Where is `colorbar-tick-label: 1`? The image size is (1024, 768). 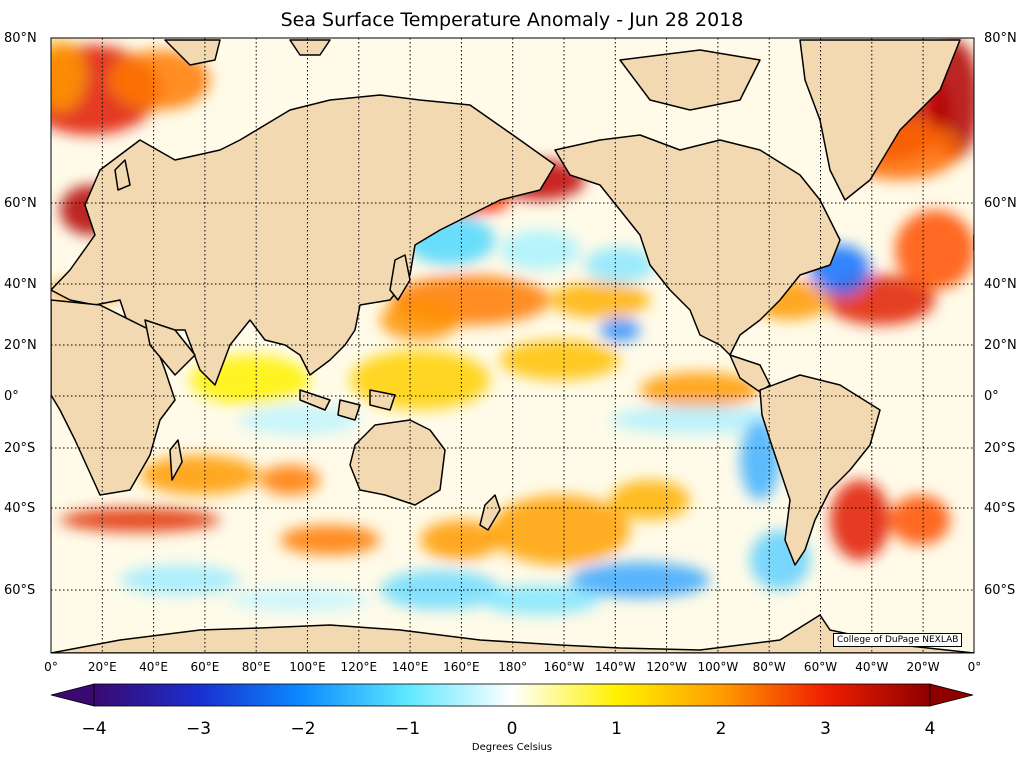 colorbar-tick-label: 1 is located at coordinates (616, 729).